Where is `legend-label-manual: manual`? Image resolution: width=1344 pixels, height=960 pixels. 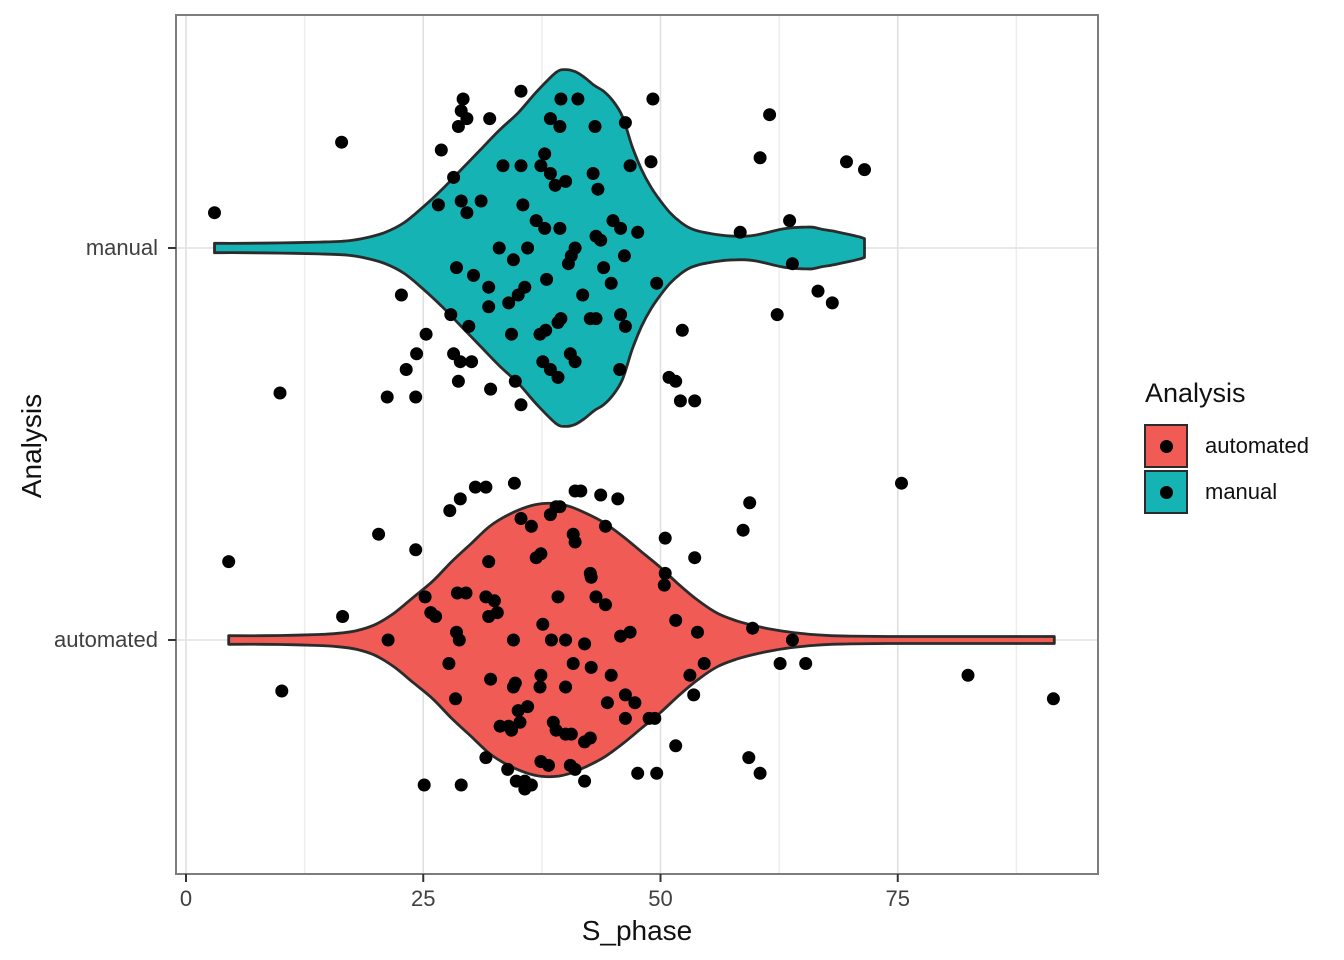 legend-label-manual: manual is located at coordinates (1241, 491).